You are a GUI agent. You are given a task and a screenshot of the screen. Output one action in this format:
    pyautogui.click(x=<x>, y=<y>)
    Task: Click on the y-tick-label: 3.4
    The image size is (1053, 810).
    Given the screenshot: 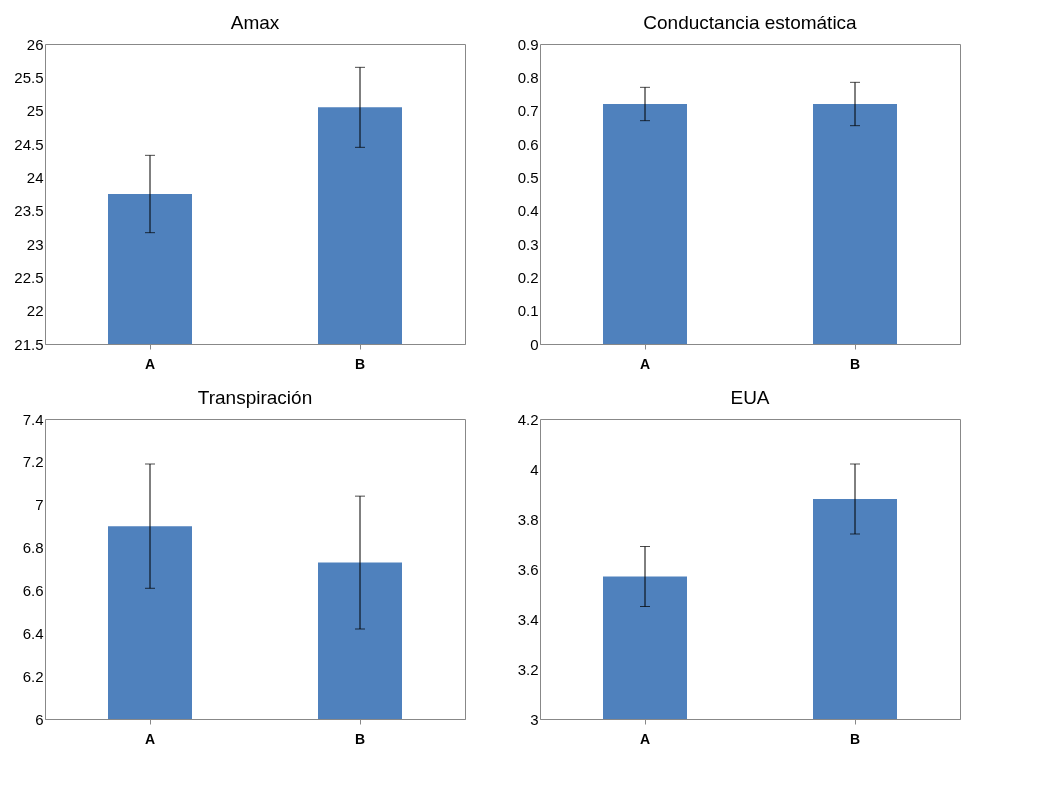 What is the action you would take?
    pyautogui.click(x=528, y=619)
    